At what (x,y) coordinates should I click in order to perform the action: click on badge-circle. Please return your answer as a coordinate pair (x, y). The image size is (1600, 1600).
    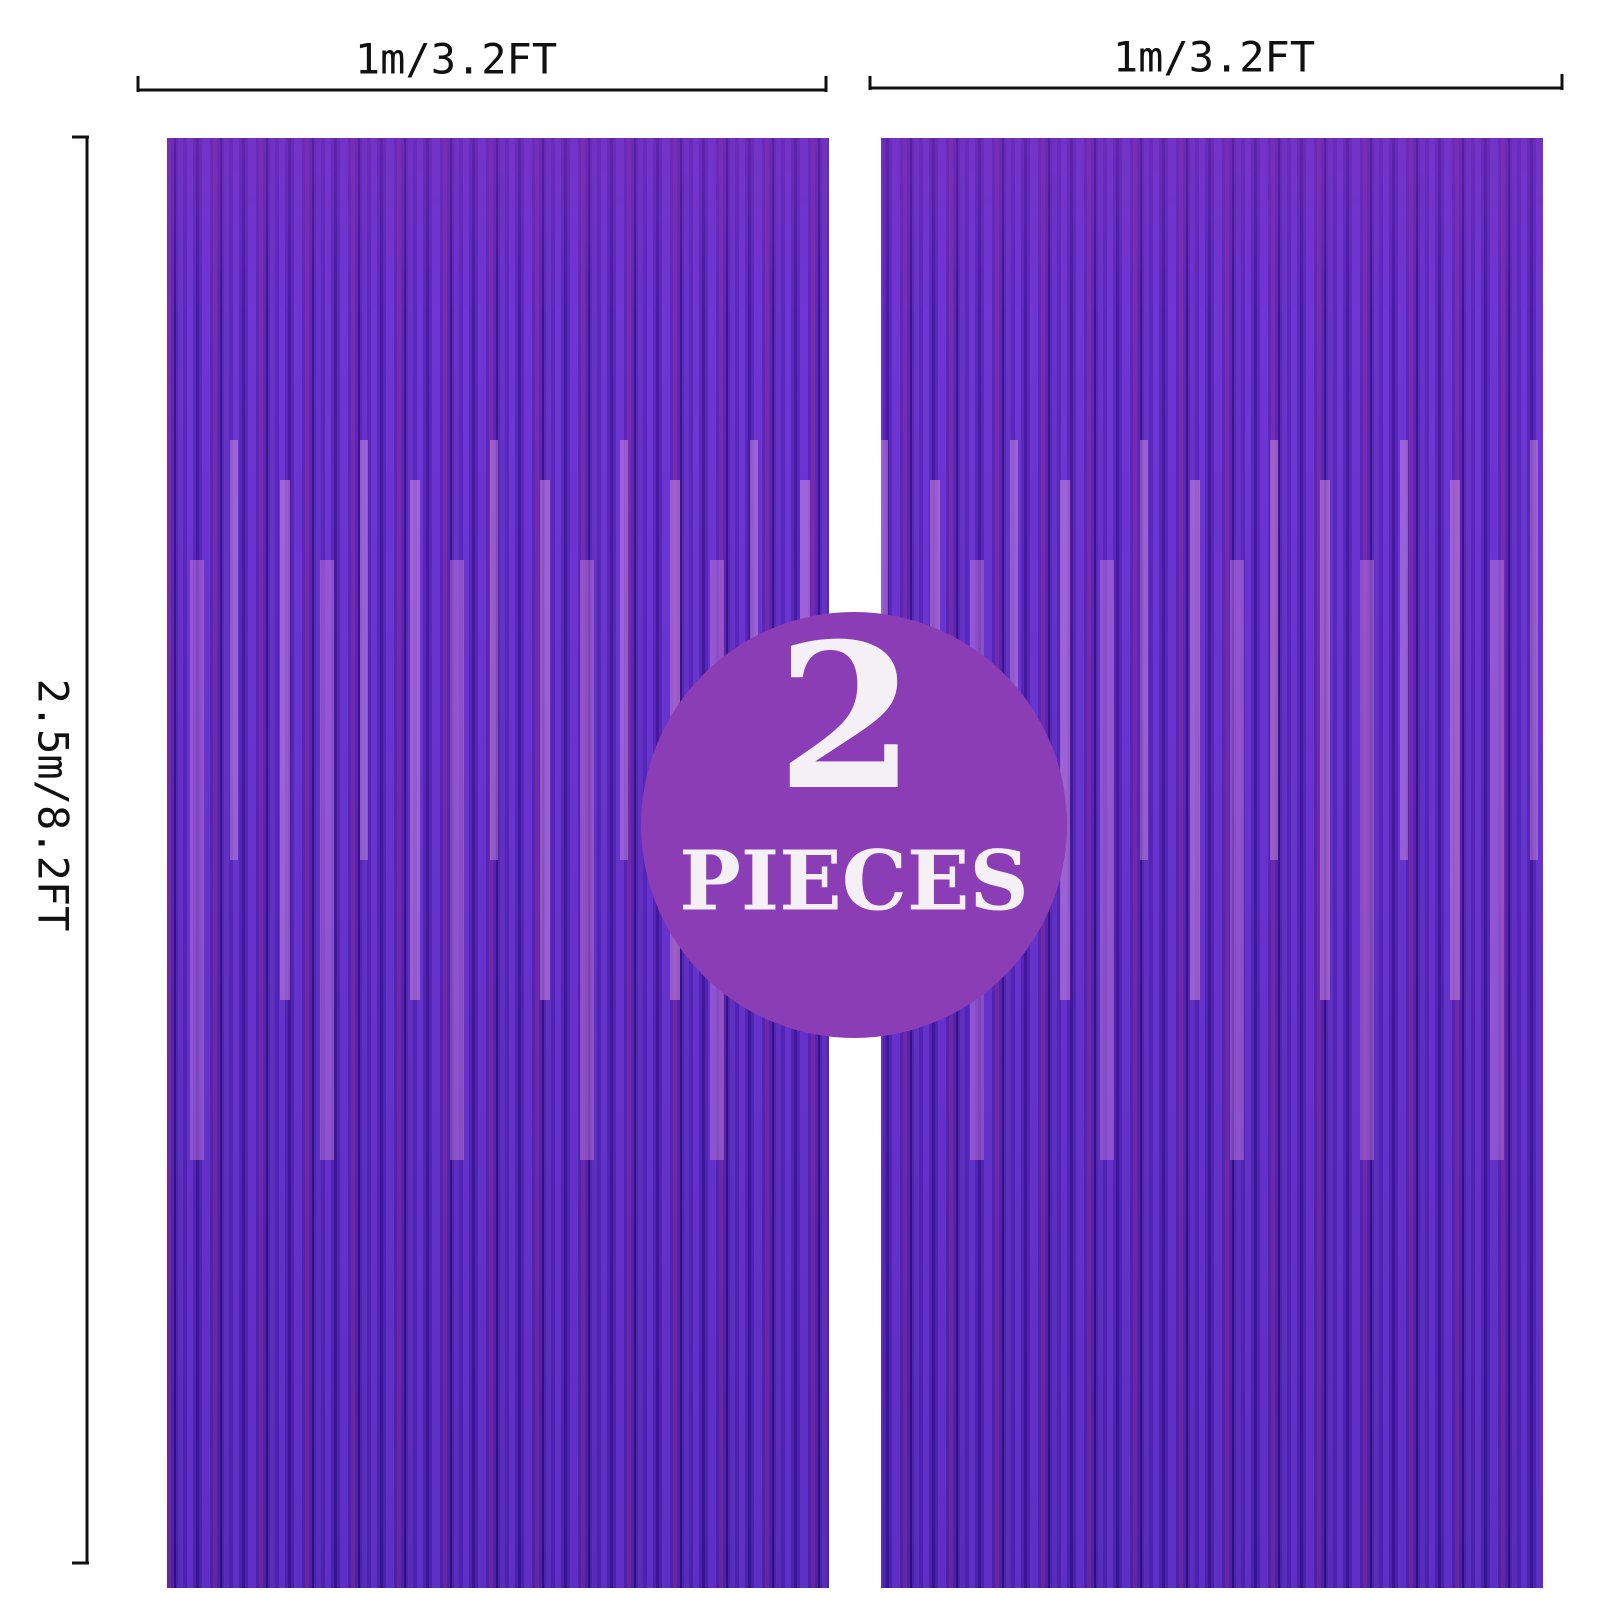
    Looking at the image, I should click on (854, 825).